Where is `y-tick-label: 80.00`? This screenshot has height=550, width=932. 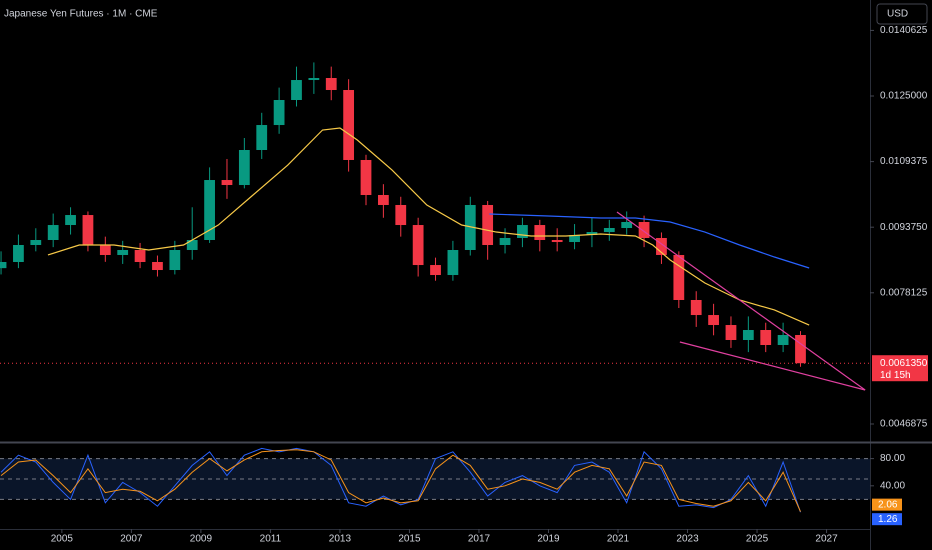 y-tick-label: 80.00 is located at coordinates (892, 458).